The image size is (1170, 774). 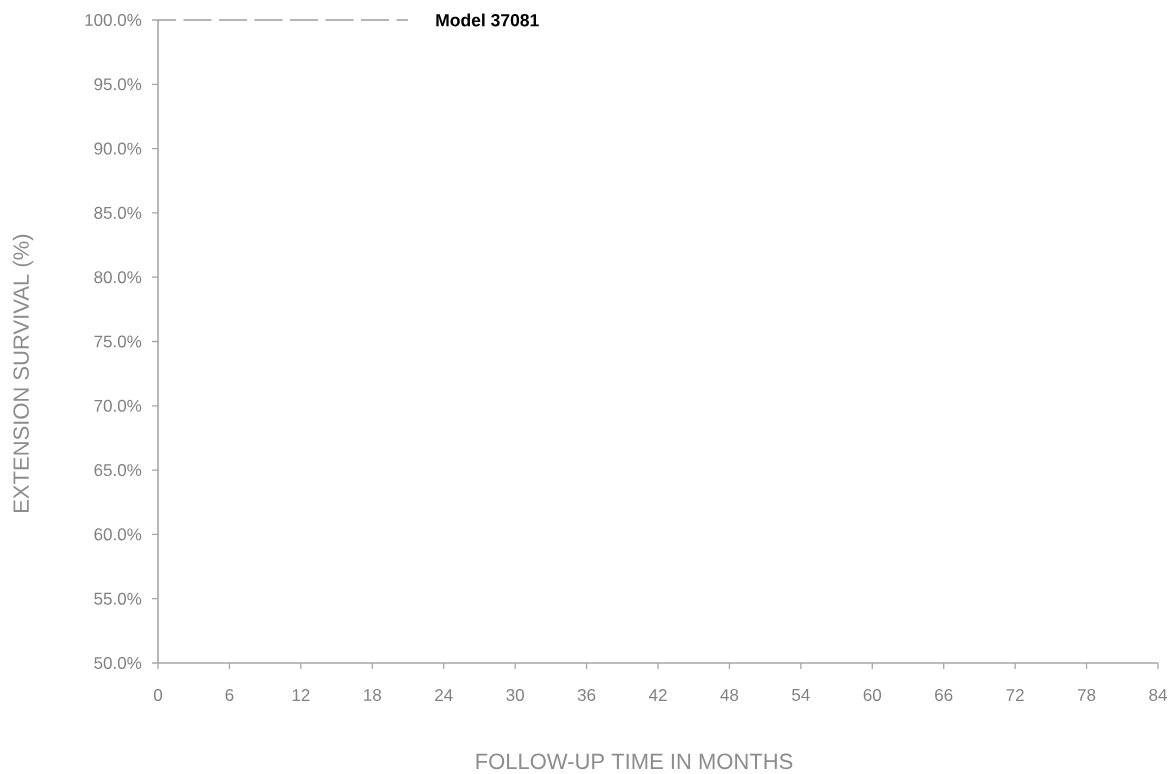 I want to click on y-tick-label: 90.0%, so click(x=118, y=148).